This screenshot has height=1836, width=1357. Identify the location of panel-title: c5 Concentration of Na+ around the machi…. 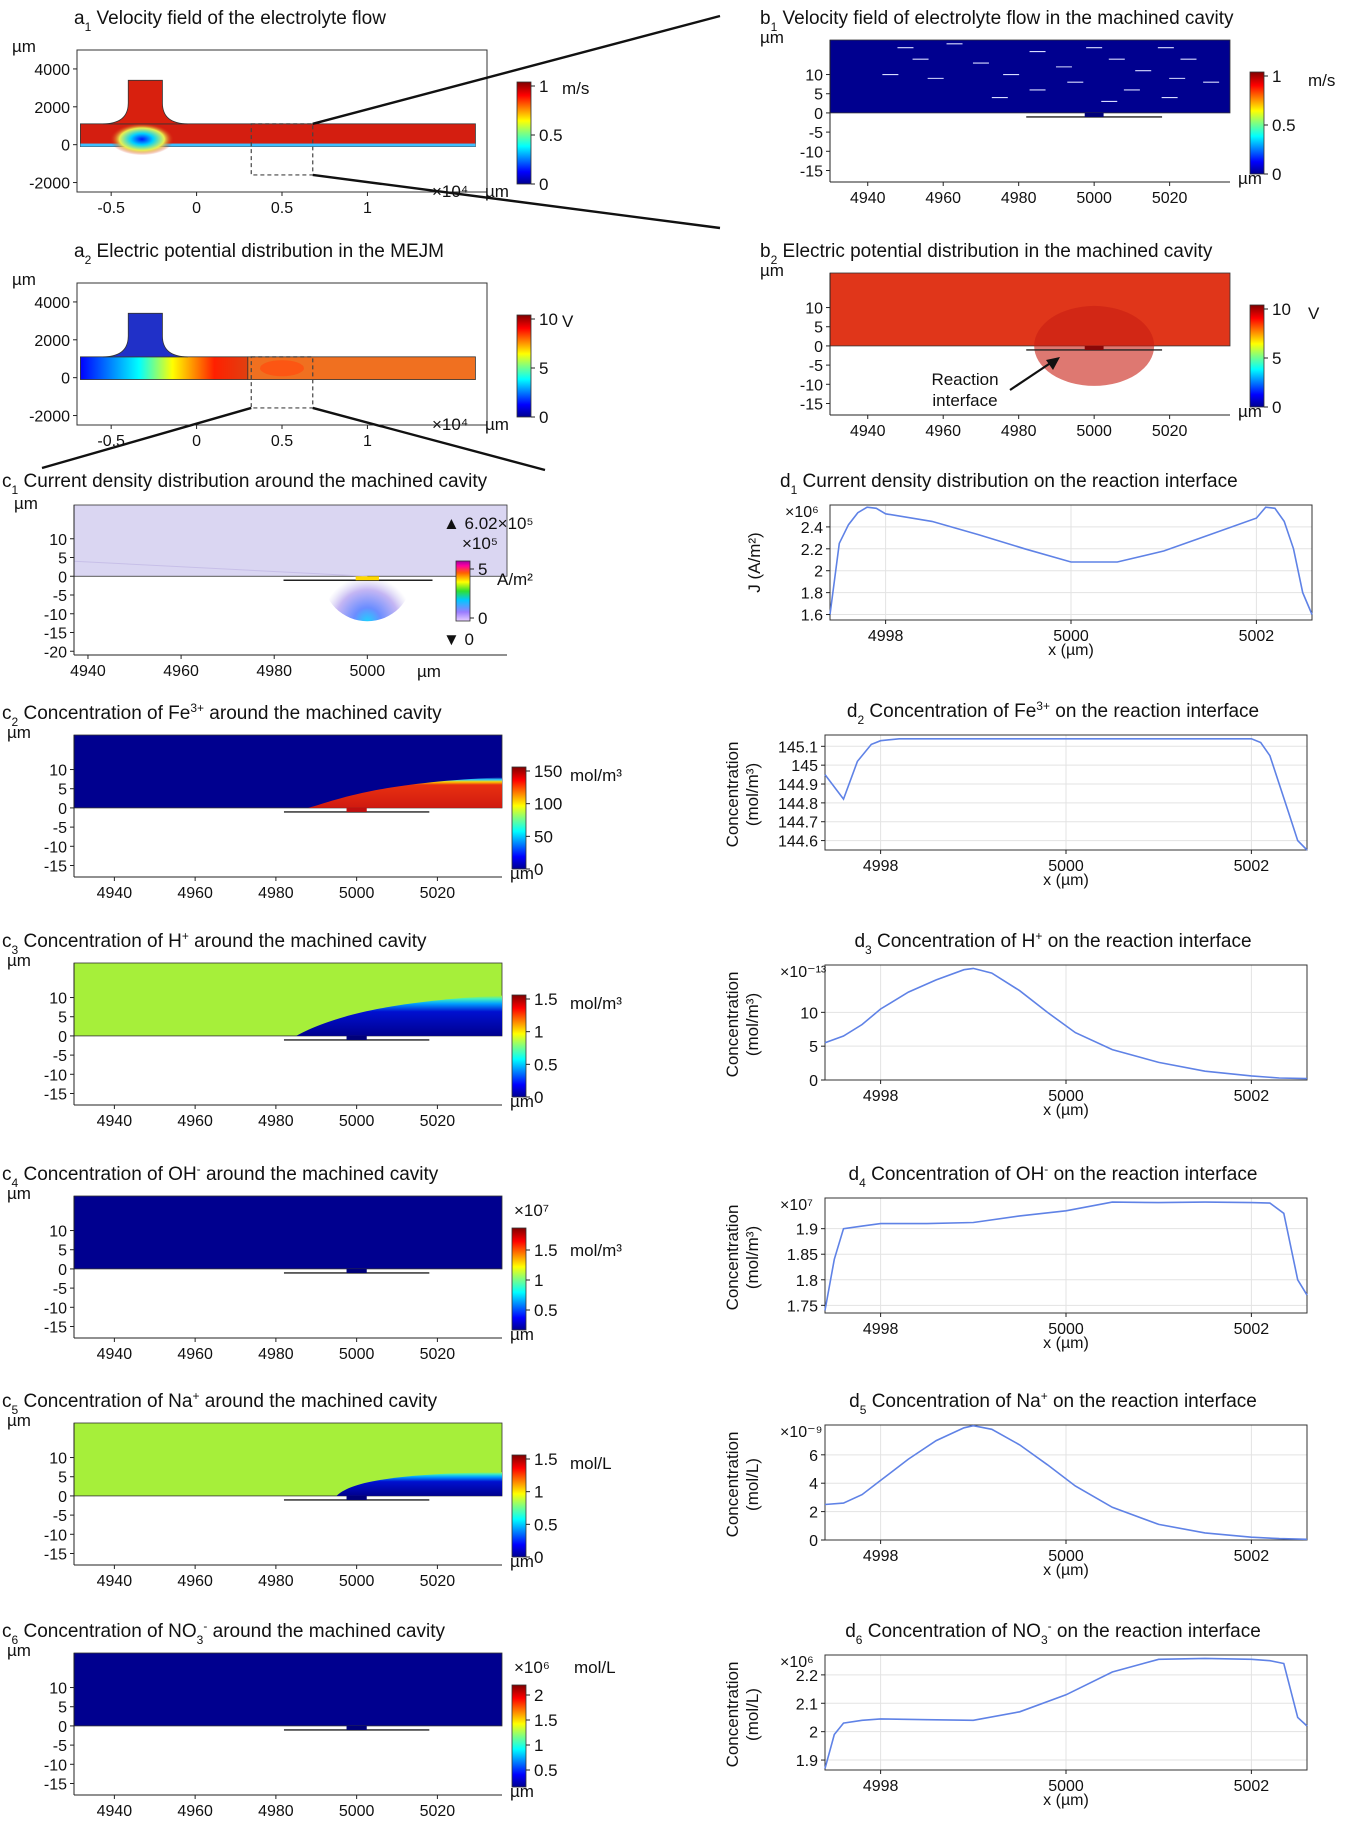
(220, 1403).